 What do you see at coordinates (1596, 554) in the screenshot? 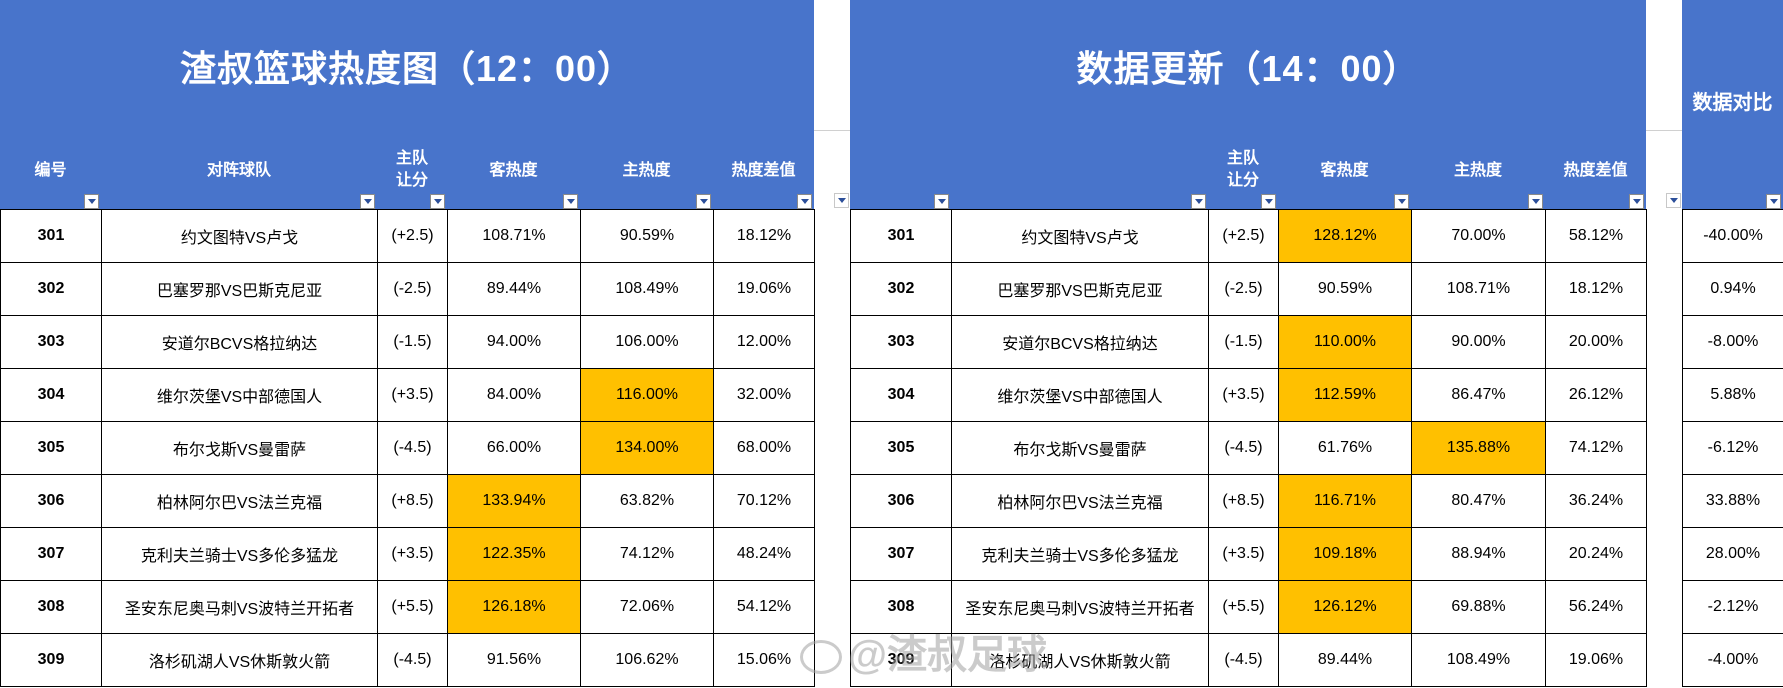
I see `table-cell: 20.24%` at bounding box center [1596, 554].